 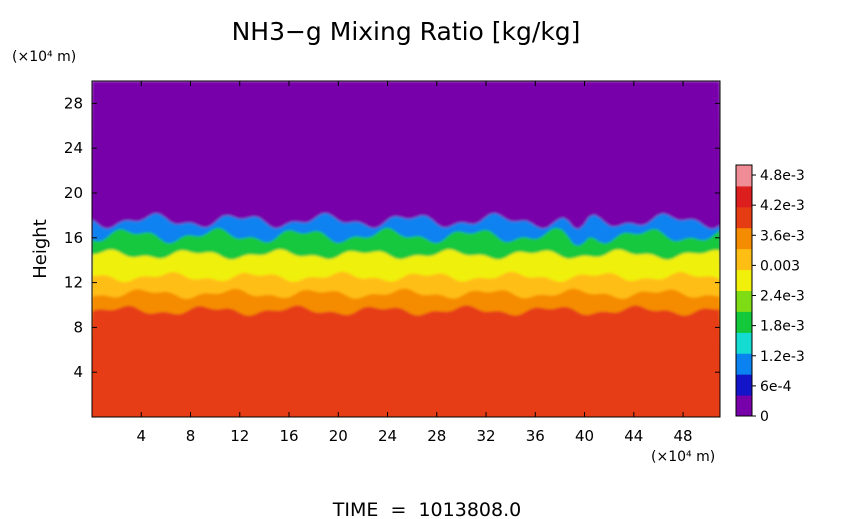 I want to click on y-tick-label: 8, so click(x=78, y=327).